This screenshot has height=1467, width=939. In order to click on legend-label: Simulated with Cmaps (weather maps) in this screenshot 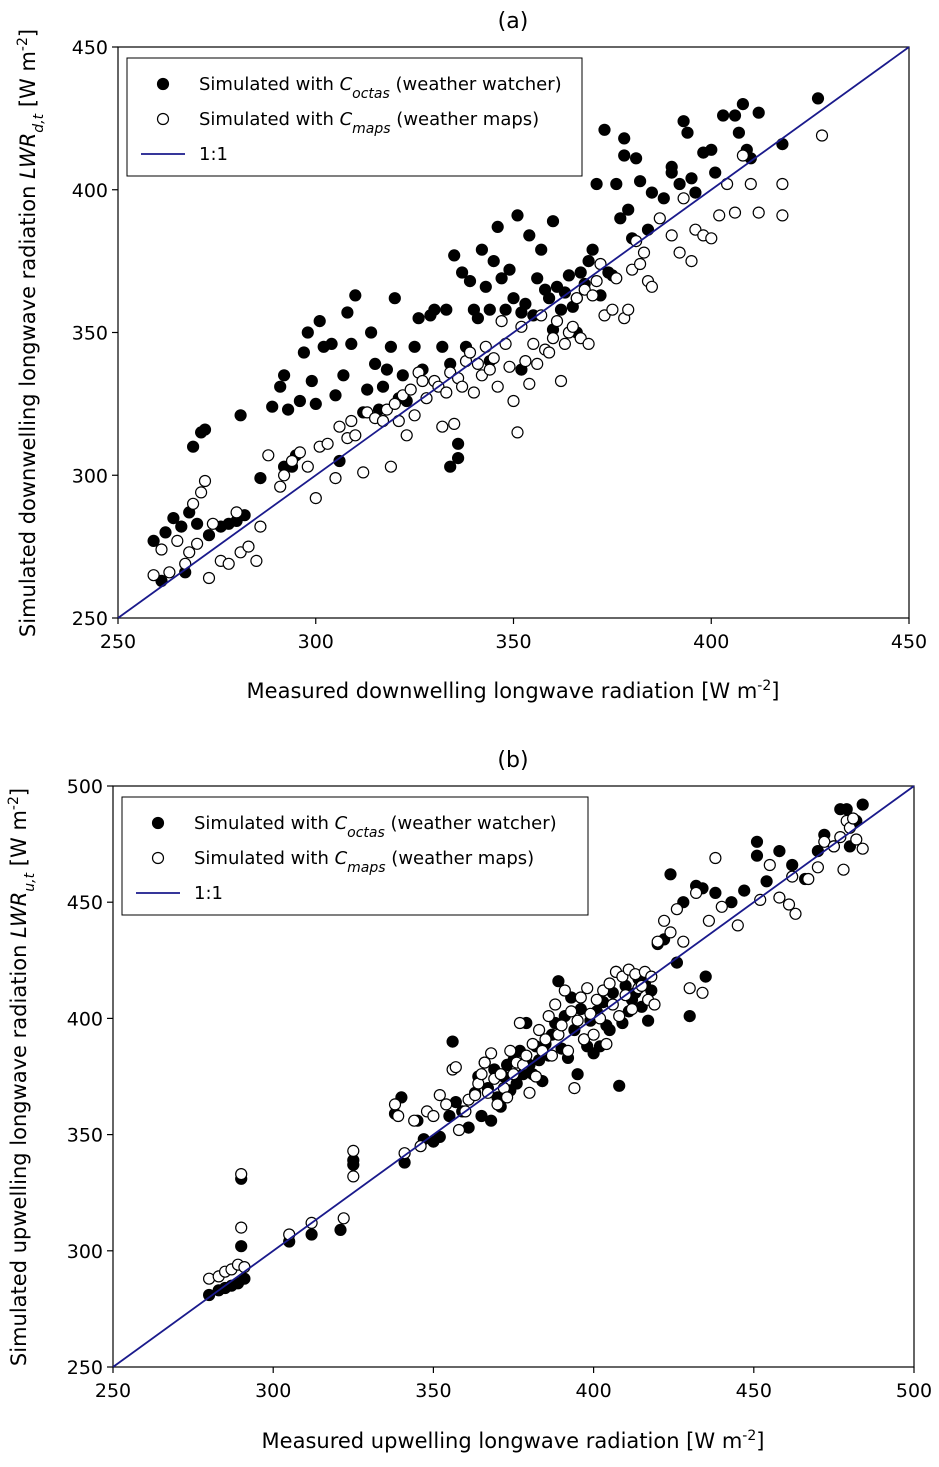, I will do `click(369, 123)`.